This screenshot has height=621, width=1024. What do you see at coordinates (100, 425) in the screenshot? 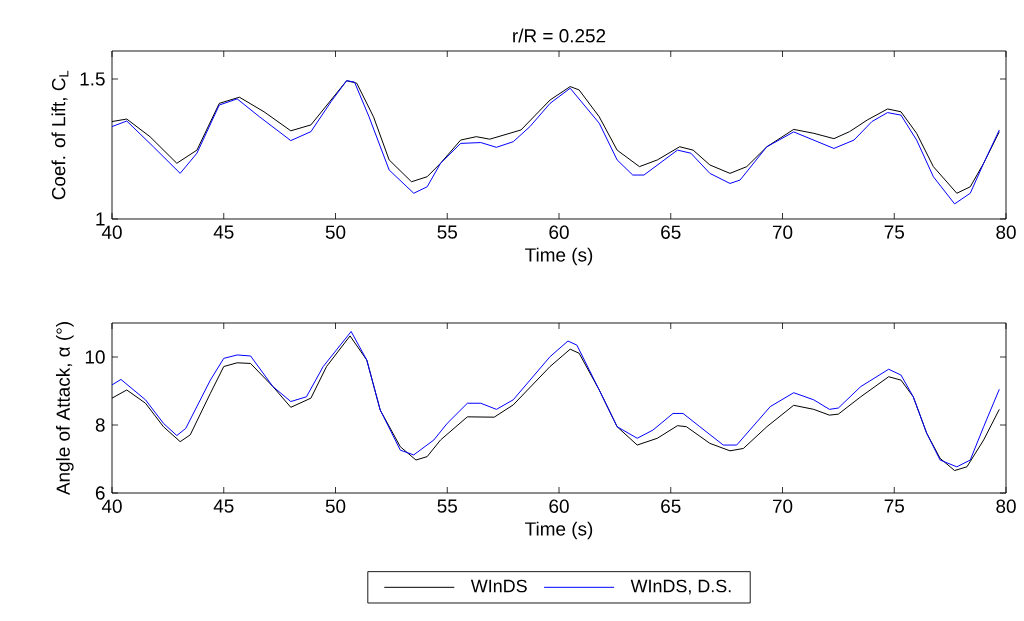
I see `y-tick-label: 8` at bounding box center [100, 425].